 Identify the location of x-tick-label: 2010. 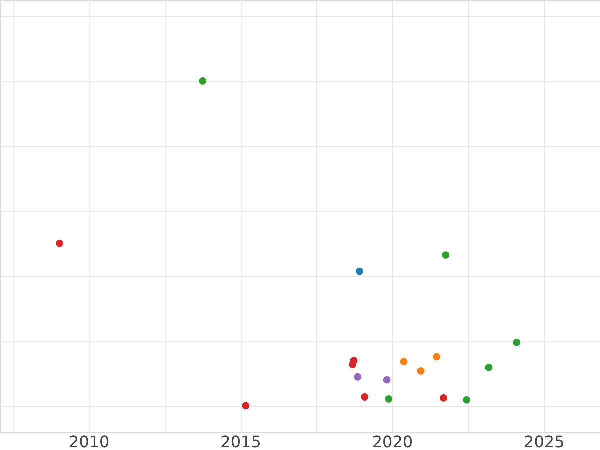
(89, 441).